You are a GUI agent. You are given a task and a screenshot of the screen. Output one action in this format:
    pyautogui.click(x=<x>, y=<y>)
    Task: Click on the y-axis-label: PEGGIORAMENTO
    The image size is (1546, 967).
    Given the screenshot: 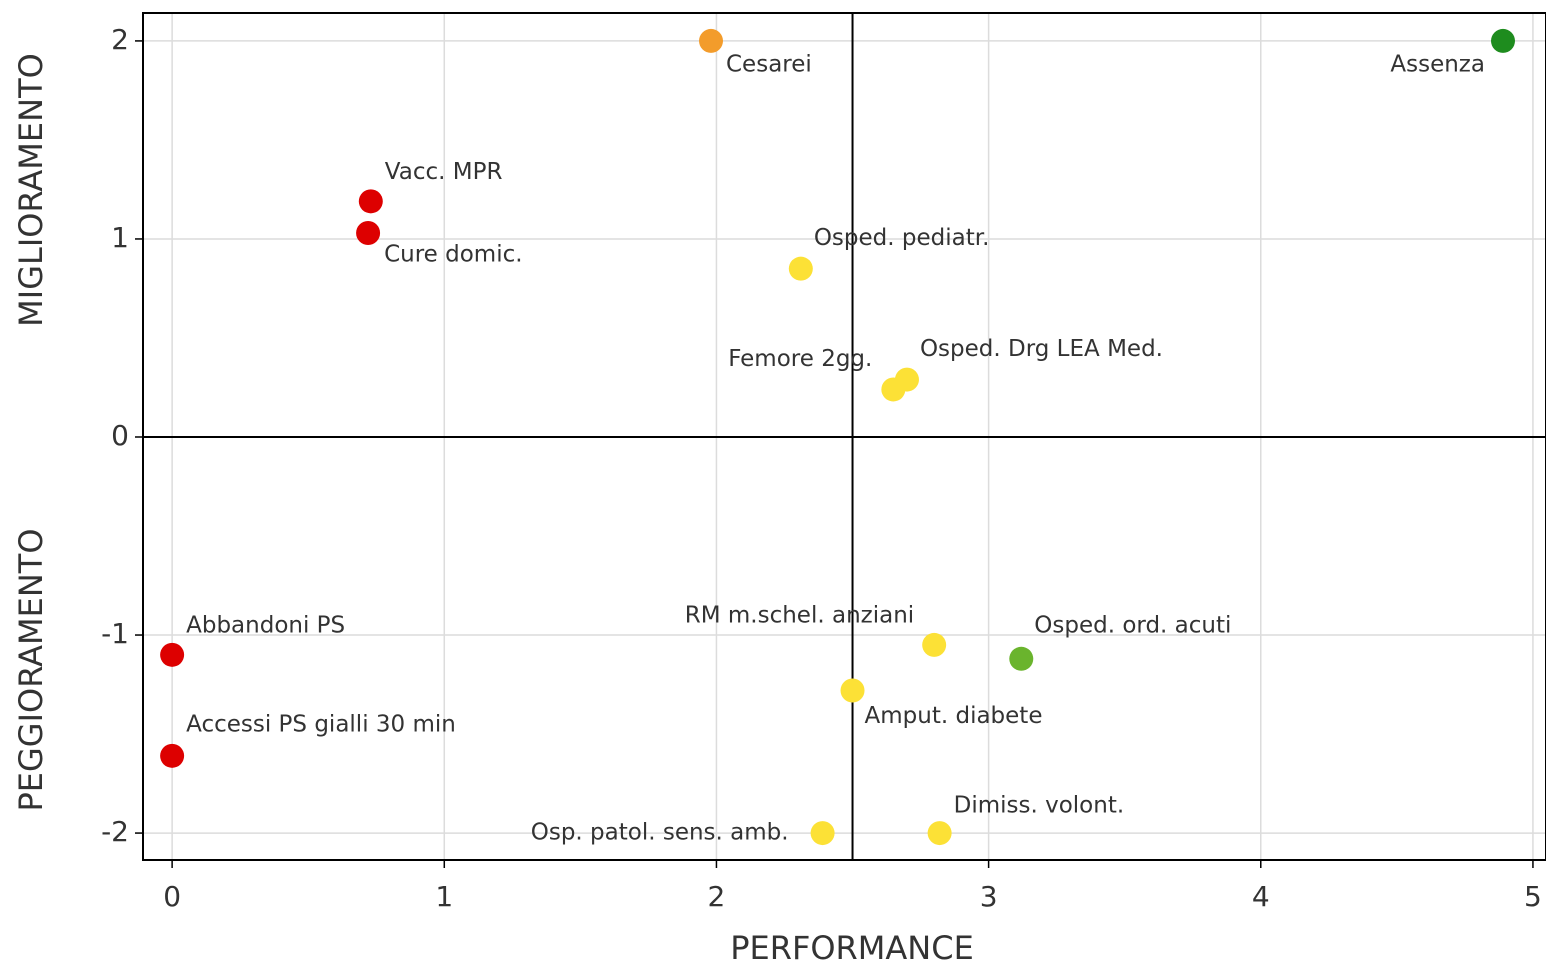 What is the action you would take?
    pyautogui.click(x=31, y=669)
    